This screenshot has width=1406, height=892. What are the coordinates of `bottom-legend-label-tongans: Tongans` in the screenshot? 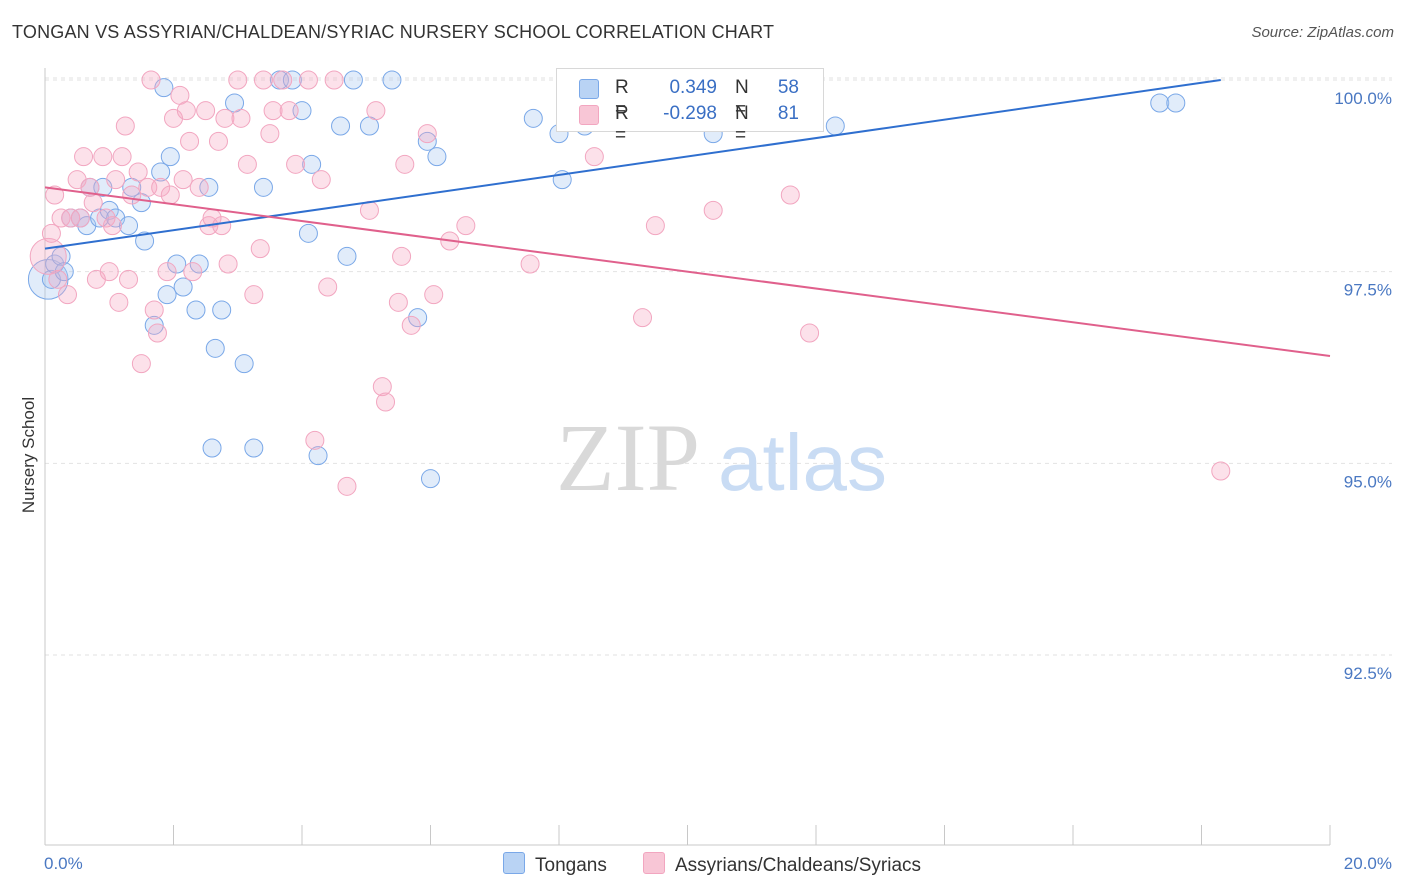 It's located at (571, 865).